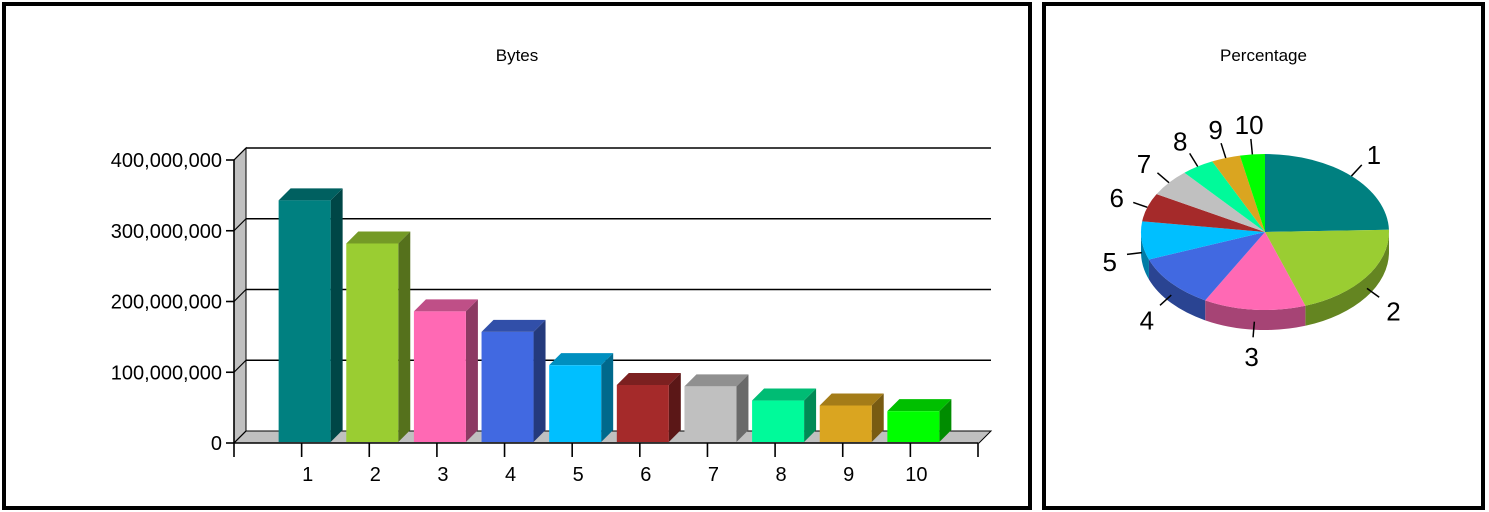  What do you see at coordinates (216, 444) in the screenshot?
I see `y-tick-label: 0` at bounding box center [216, 444].